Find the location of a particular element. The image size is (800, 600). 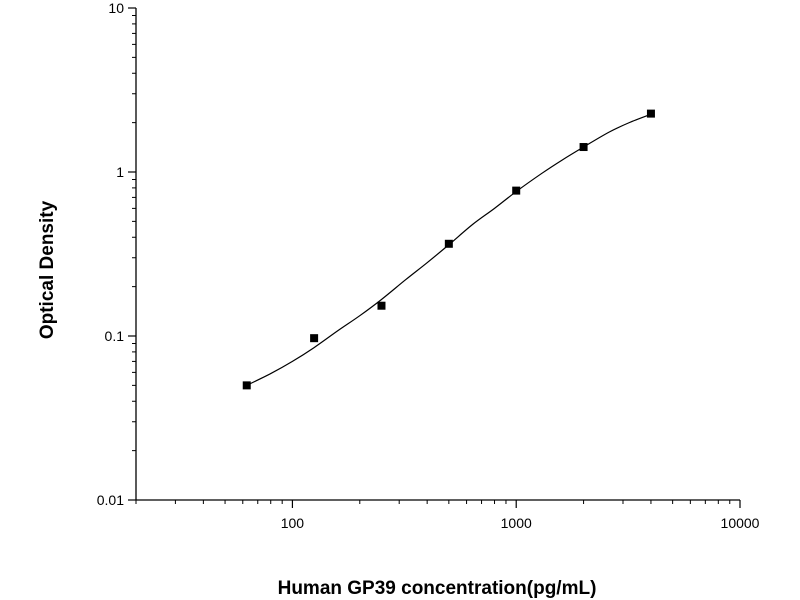

x-tick-label: 10000 is located at coordinates (740, 523).